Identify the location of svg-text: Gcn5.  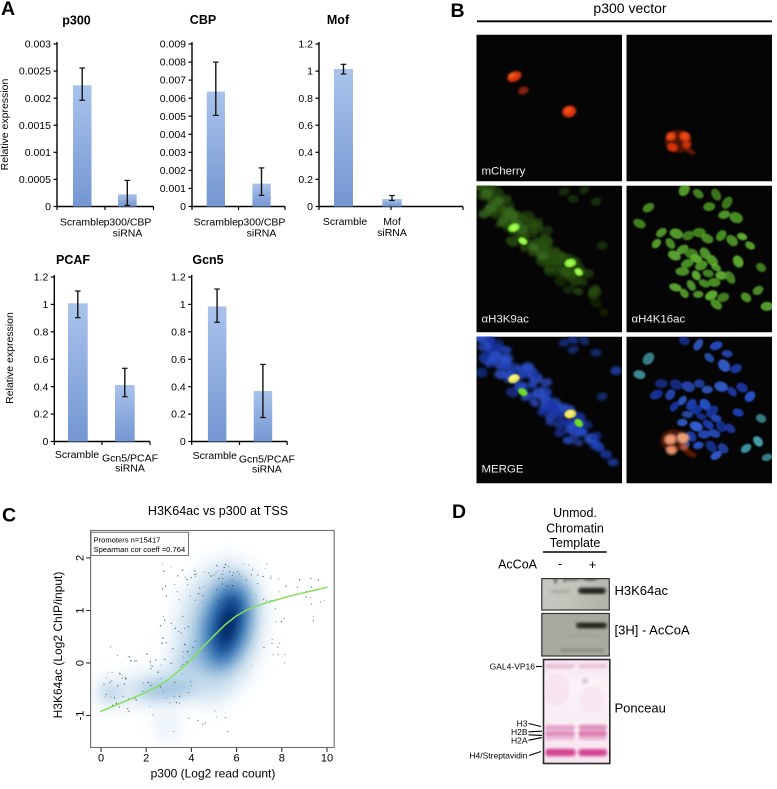
(207, 260).